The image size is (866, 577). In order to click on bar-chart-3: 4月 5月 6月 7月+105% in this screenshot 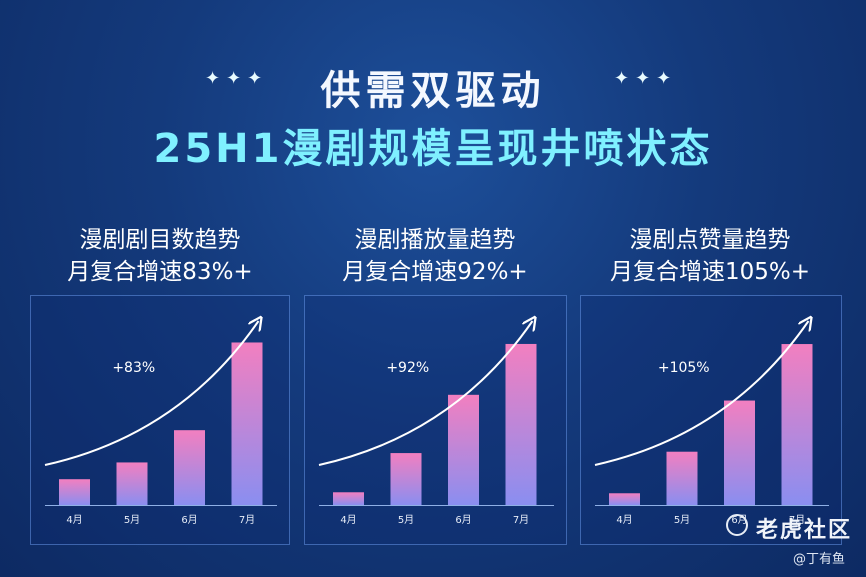, I will do `click(711, 411)`.